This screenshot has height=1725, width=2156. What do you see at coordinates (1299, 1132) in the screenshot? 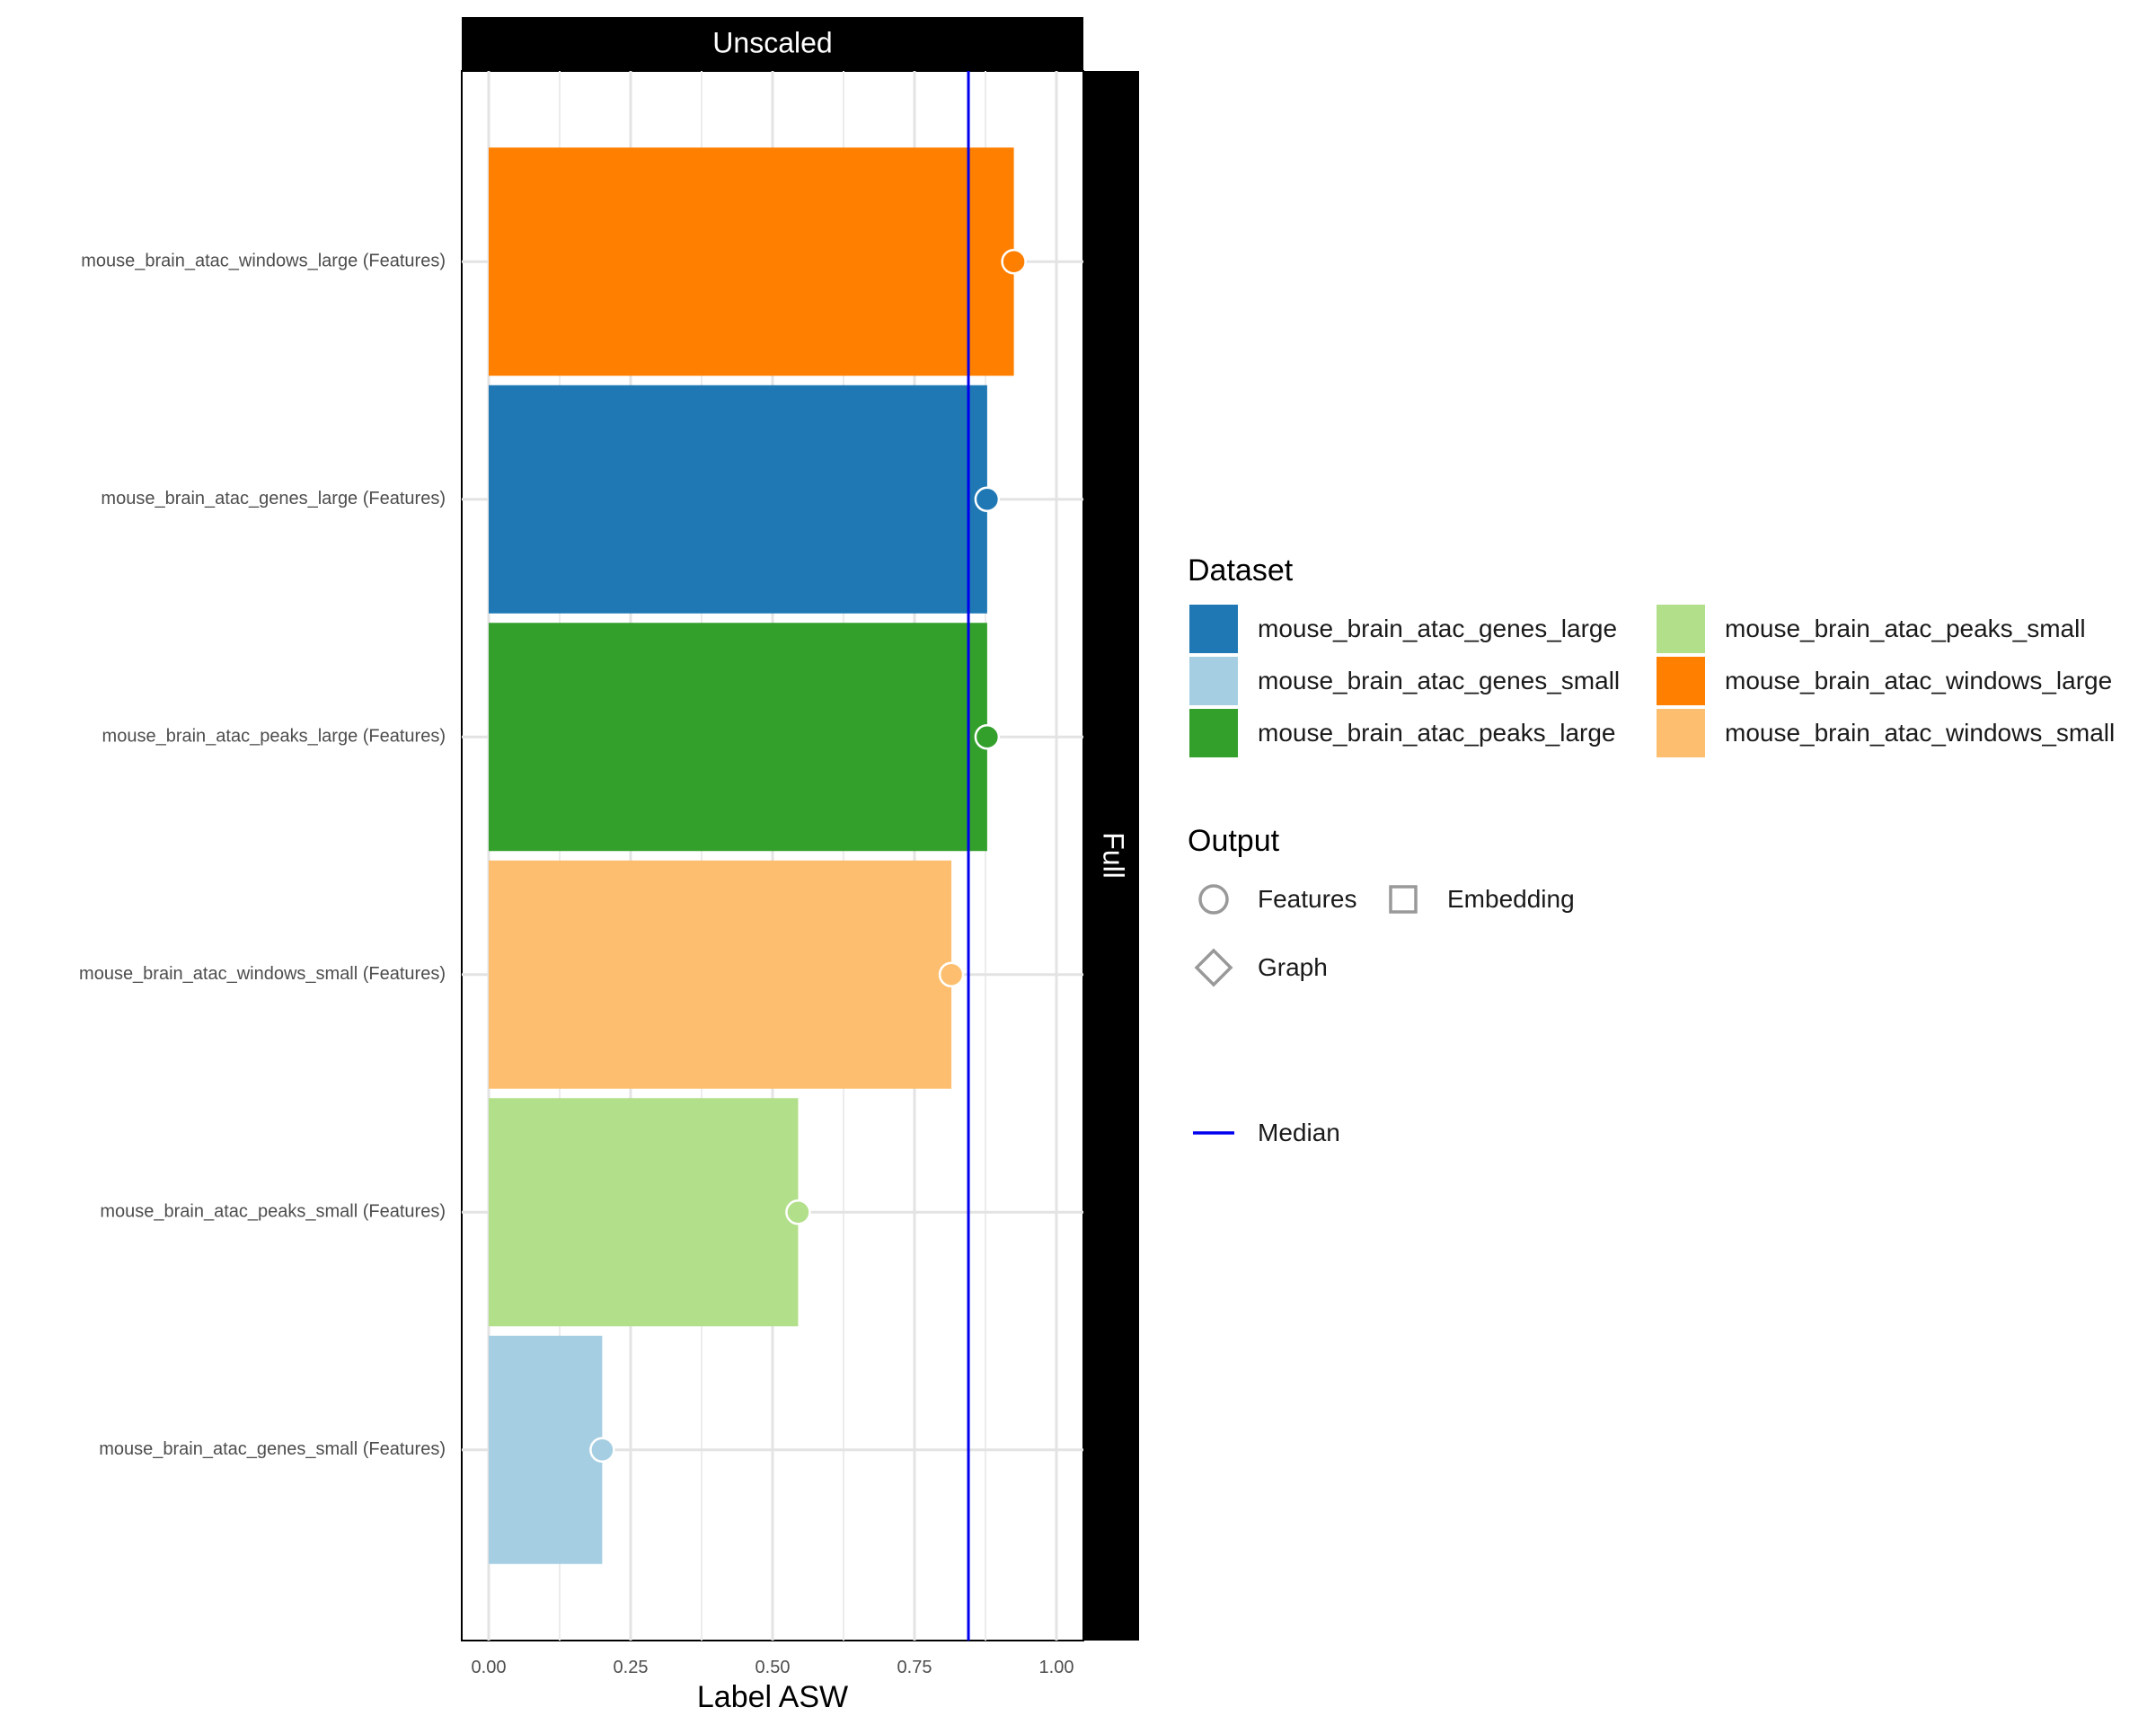
I see `legend-label: Median` at bounding box center [1299, 1132].